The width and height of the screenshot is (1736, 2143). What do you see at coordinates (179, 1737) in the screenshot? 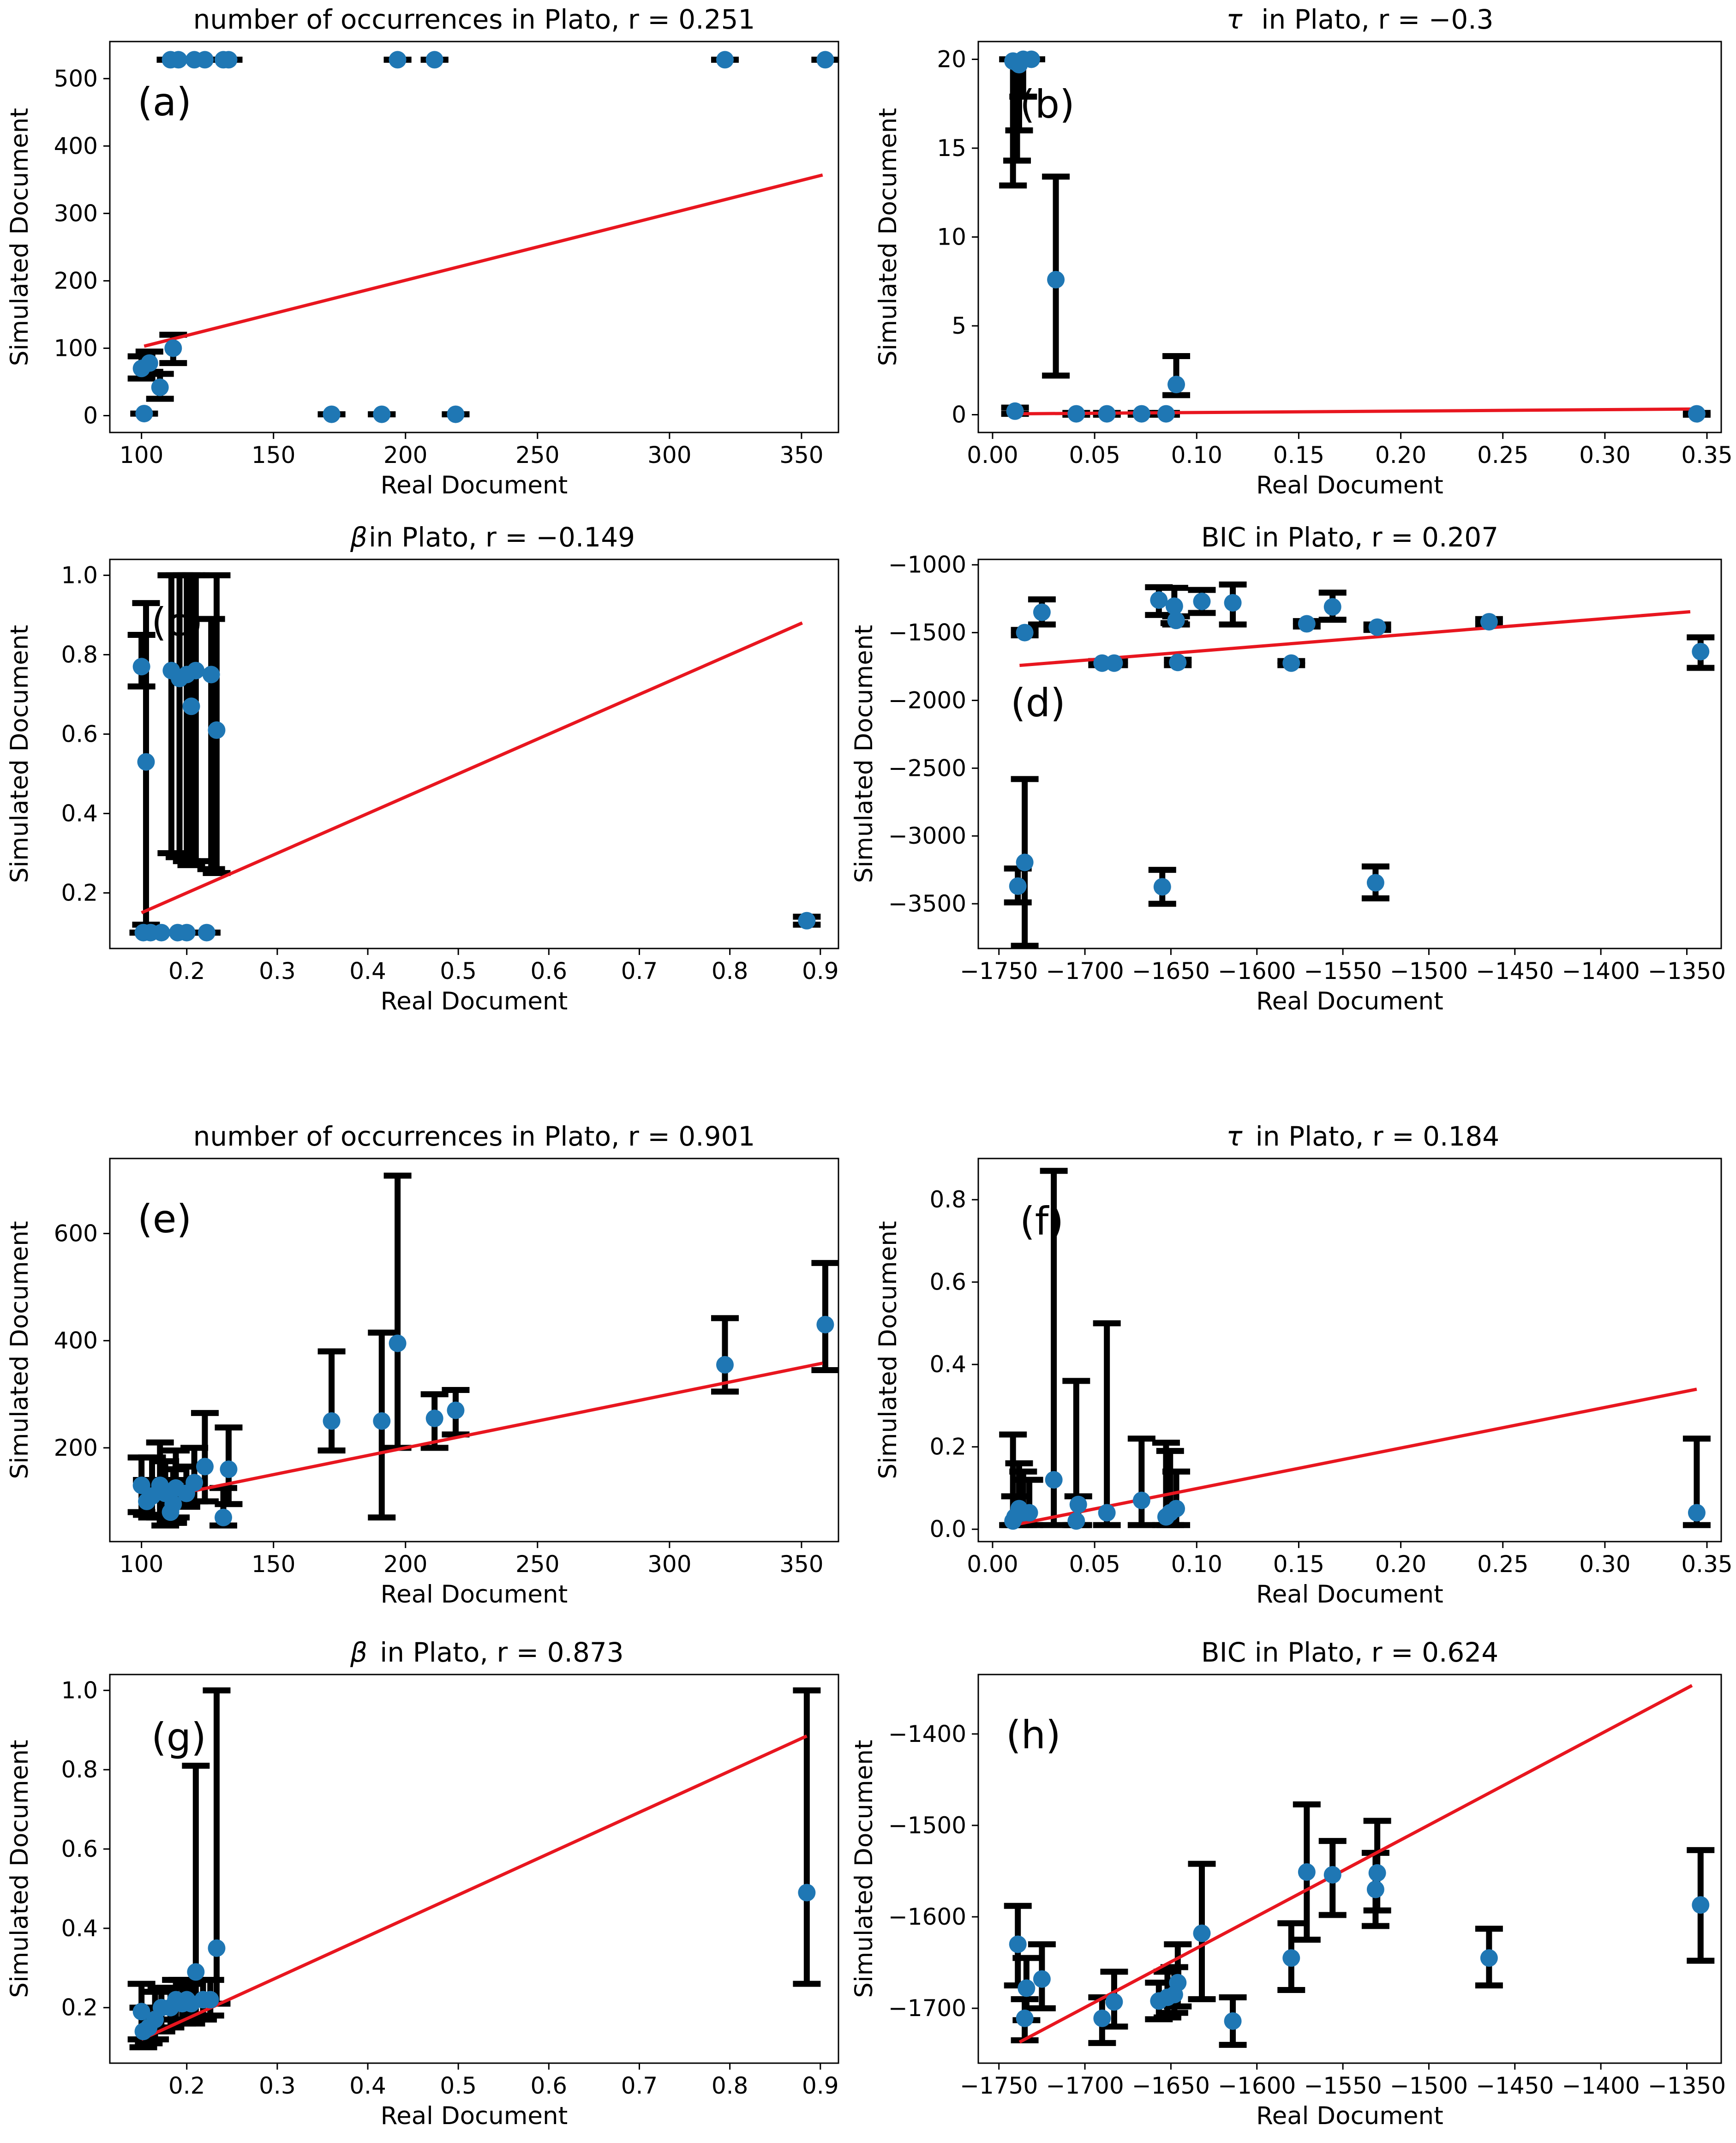
I see `panel-letter: (g)` at bounding box center [179, 1737].